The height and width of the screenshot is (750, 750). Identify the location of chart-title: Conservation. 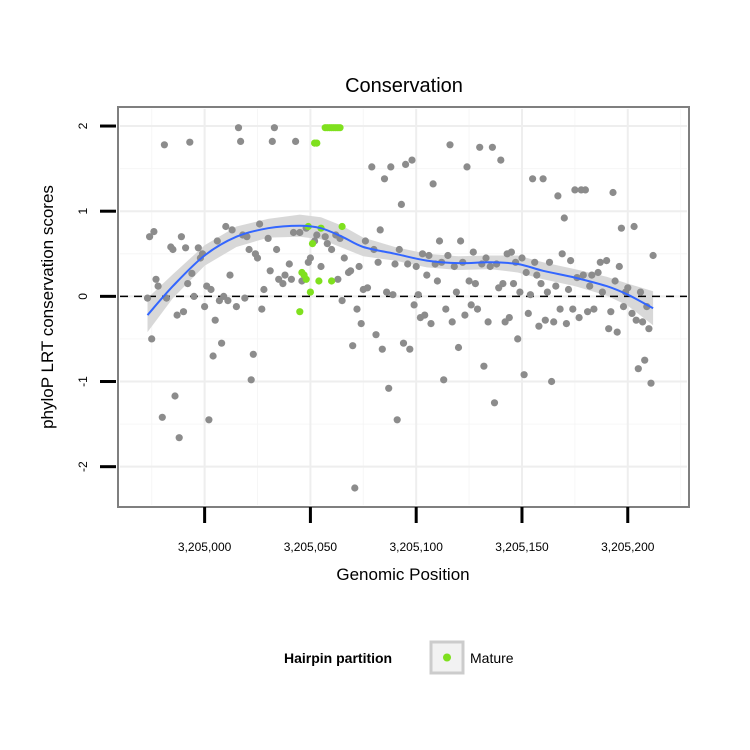
(404, 86).